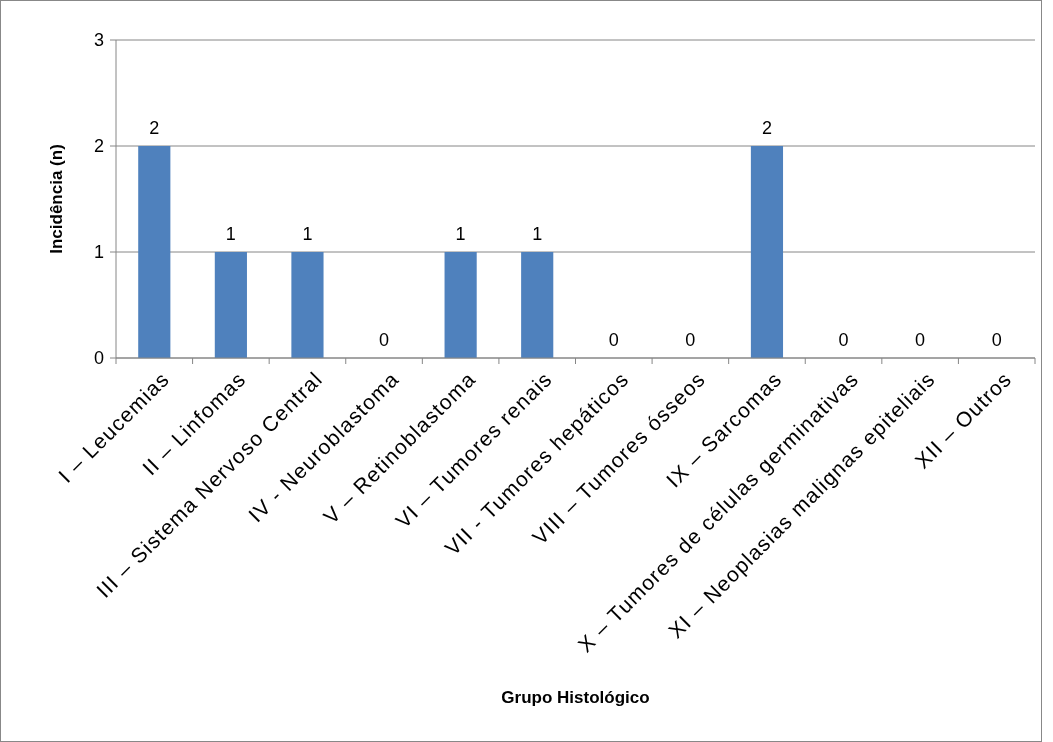 The width and height of the screenshot is (1053, 742). I want to click on y-tick-label: 0, so click(98, 358).